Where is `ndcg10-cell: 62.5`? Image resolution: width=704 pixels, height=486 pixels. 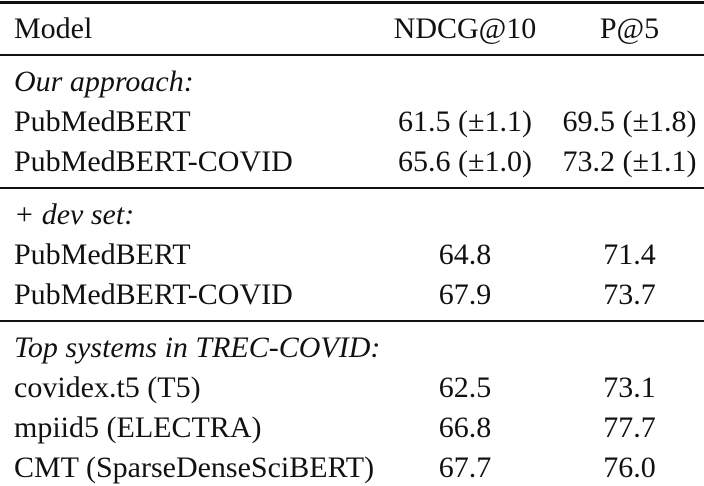
ndcg10-cell: 62.5 is located at coordinates (465, 387).